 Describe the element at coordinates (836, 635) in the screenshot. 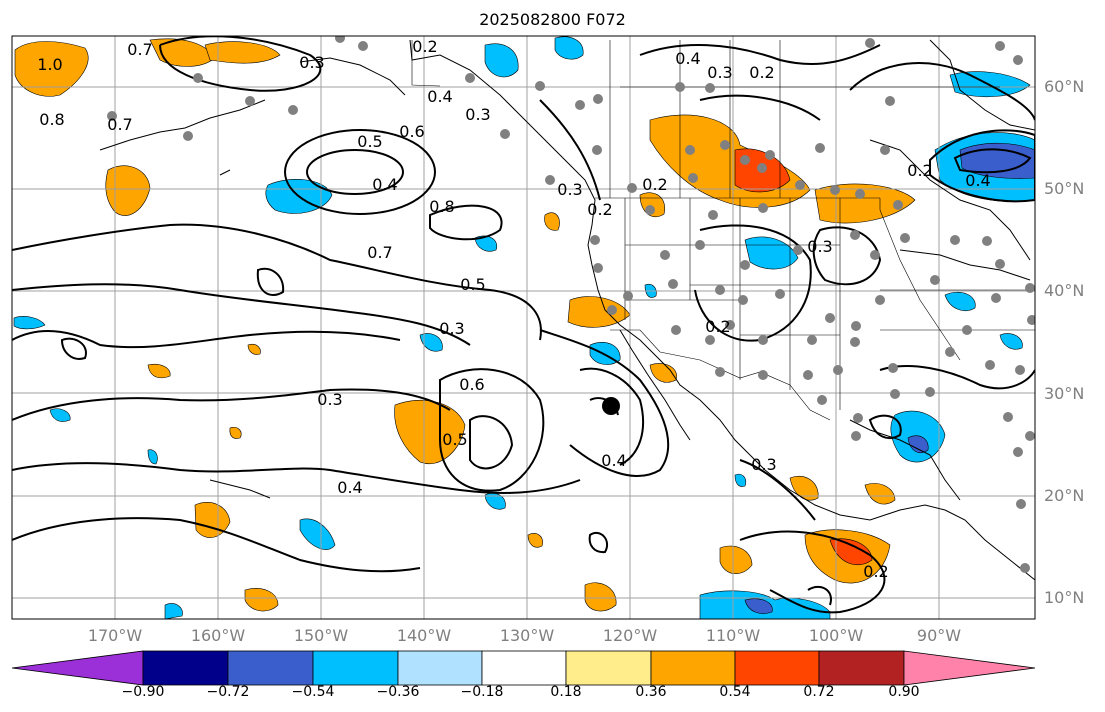

I see `lon-label: 100°W` at that location.